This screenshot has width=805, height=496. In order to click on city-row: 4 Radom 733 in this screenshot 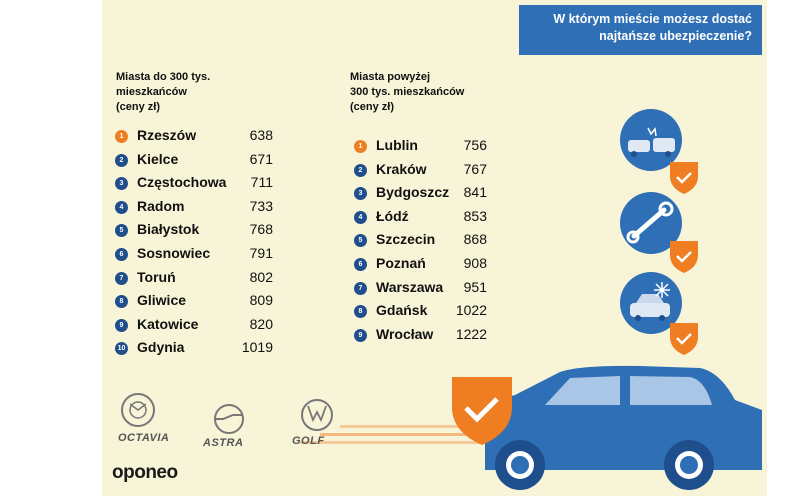, I will do `click(194, 209)`.